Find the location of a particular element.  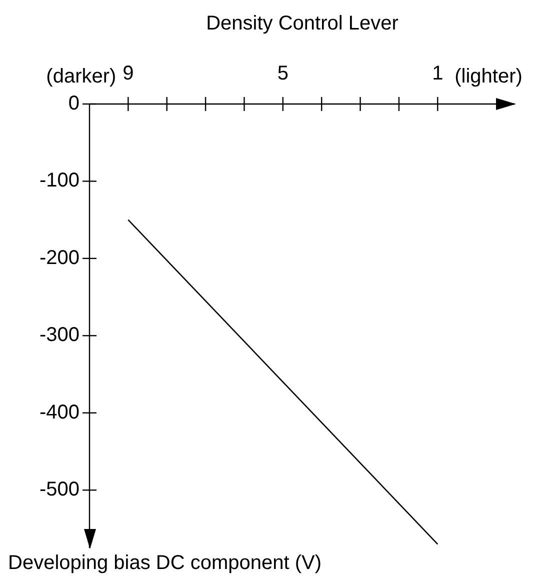

y-axis-title: Developing bias DC component (V) is located at coordinates (165, 563).